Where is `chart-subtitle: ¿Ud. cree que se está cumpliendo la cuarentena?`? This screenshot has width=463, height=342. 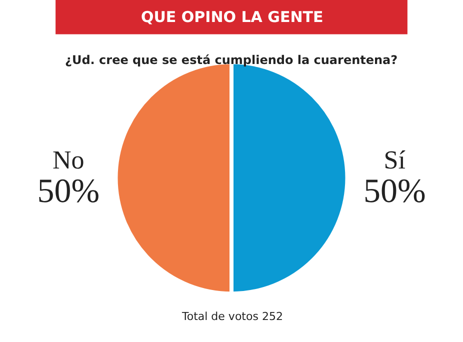
chart-subtitle: ¿Ud. cree que se está cumpliendo la cuarentena? is located at coordinates (231, 60).